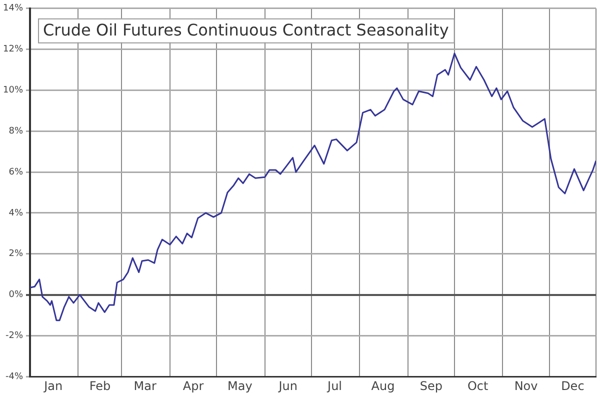  I want to click on x-tick-label: Nov, so click(526, 385).